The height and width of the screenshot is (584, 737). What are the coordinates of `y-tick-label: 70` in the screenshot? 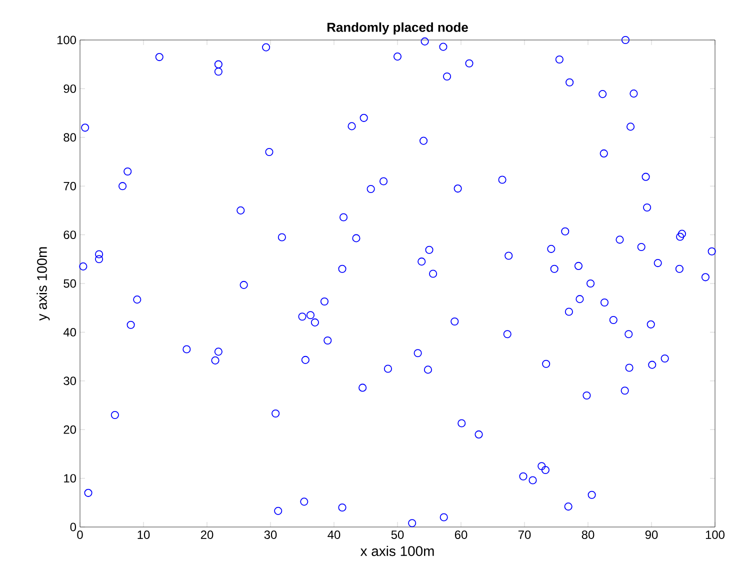 It's located at (70, 186).